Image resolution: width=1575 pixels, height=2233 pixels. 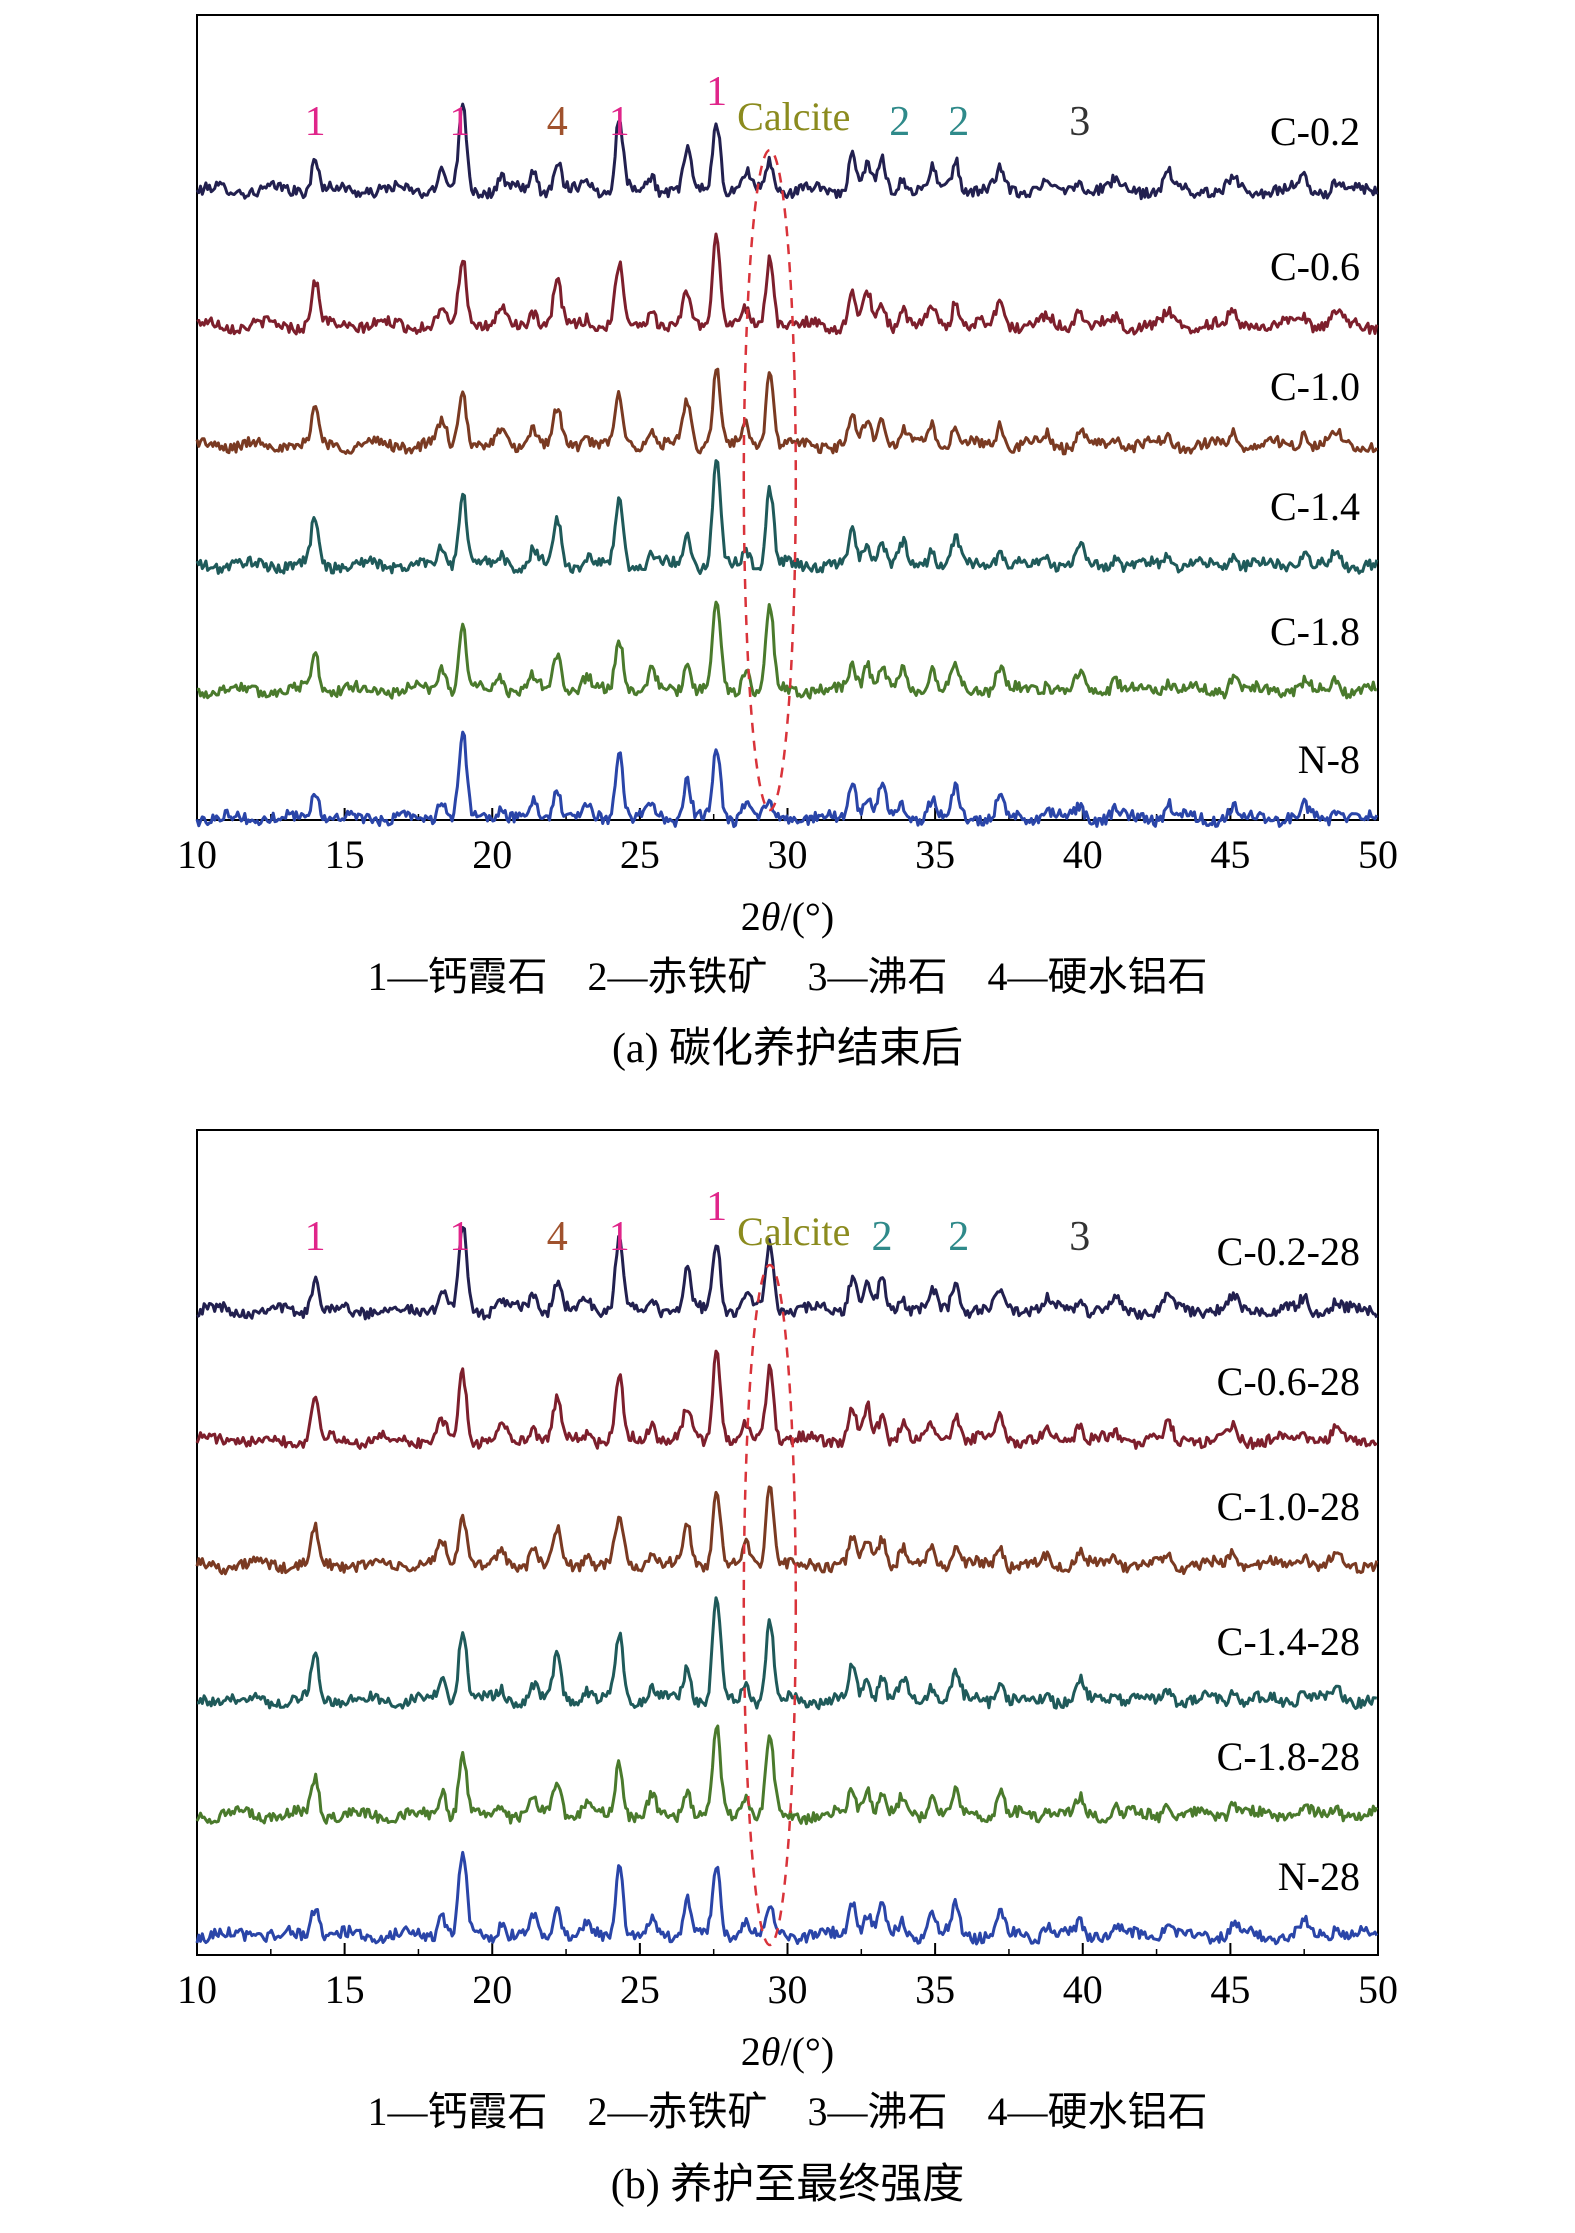 I want to click on series-label: C-1.4-28, so click(x=1288, y=1641).